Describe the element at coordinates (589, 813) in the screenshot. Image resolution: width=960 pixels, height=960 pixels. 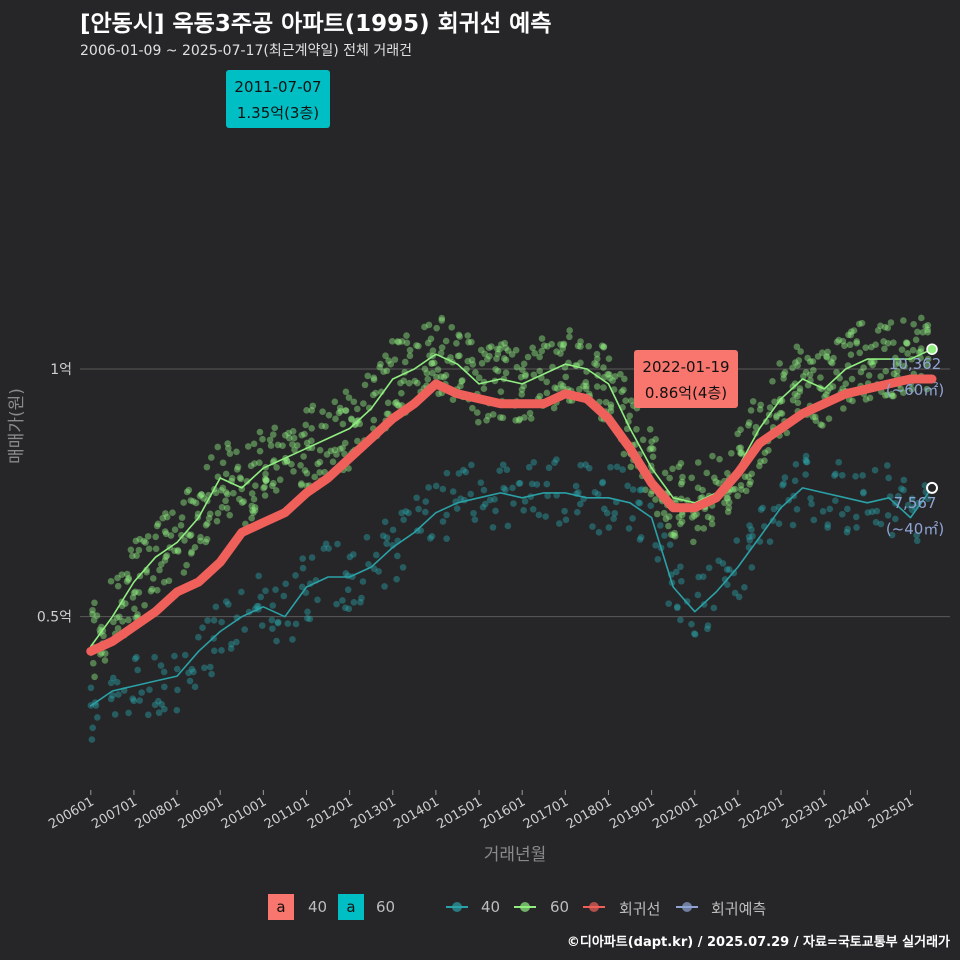
I see `x-tick-label: 201801` at that location.